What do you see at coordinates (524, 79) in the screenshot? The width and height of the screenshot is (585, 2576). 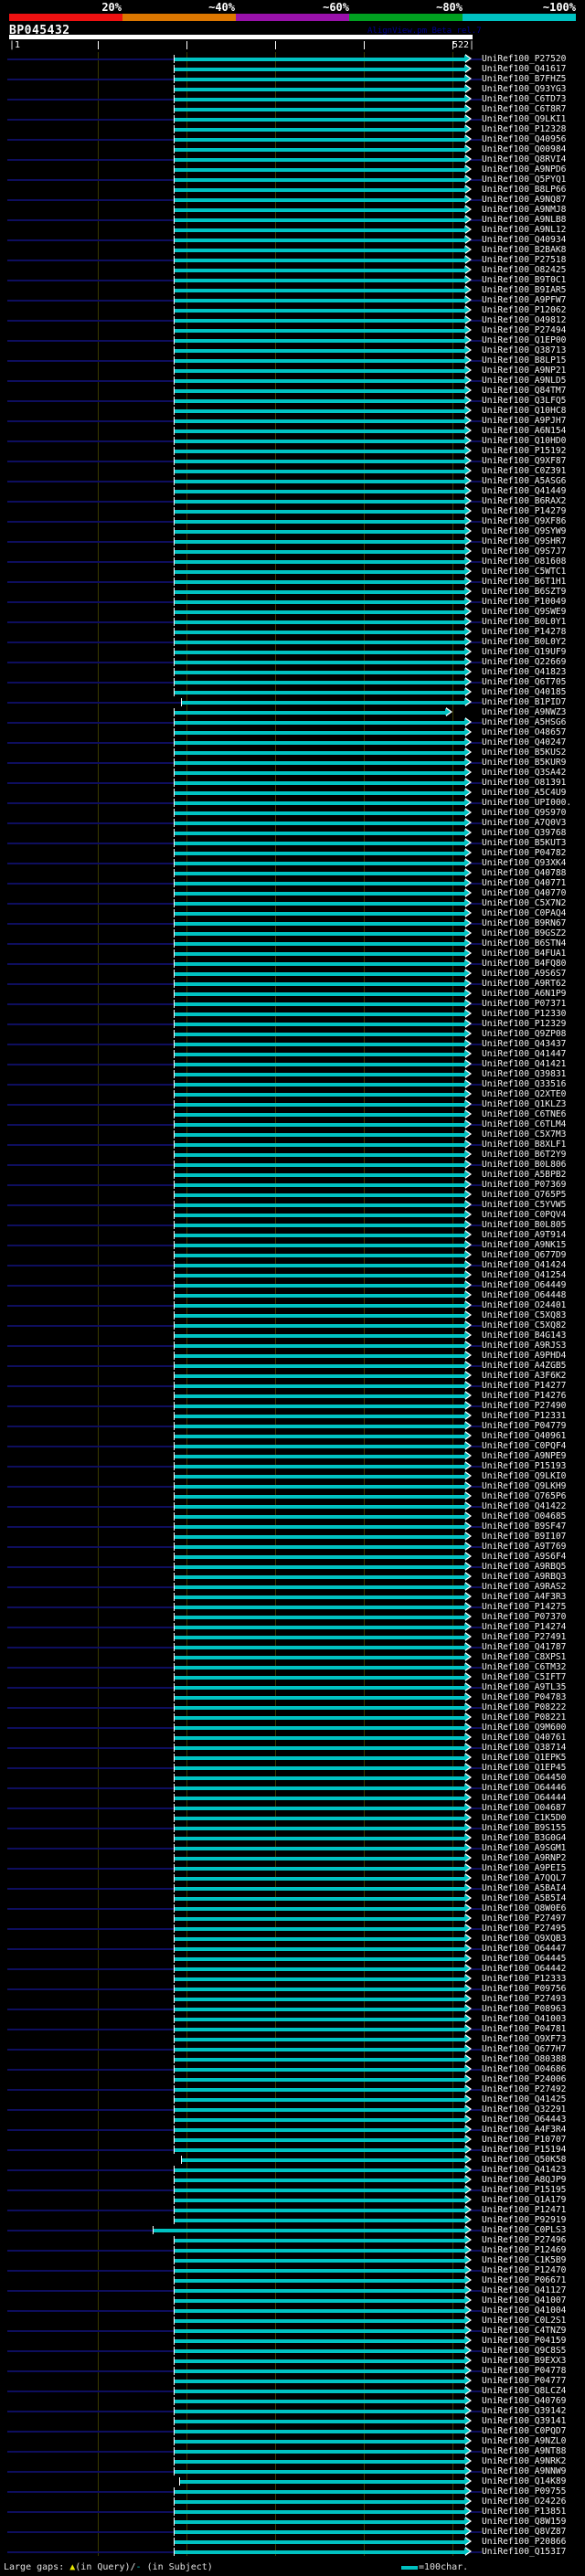 I see `hit-label: UniRef100_B7FHZ5` at bounding box center [524, 79].